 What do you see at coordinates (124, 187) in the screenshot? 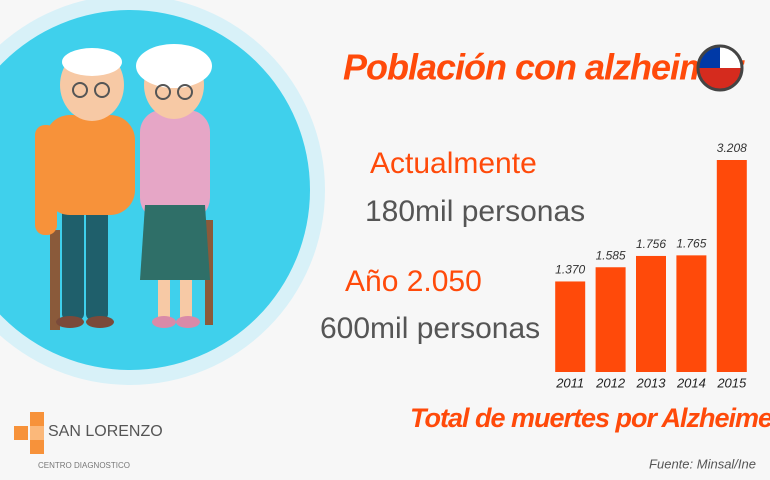
I see `illustration` at bounding box center [124, 187].